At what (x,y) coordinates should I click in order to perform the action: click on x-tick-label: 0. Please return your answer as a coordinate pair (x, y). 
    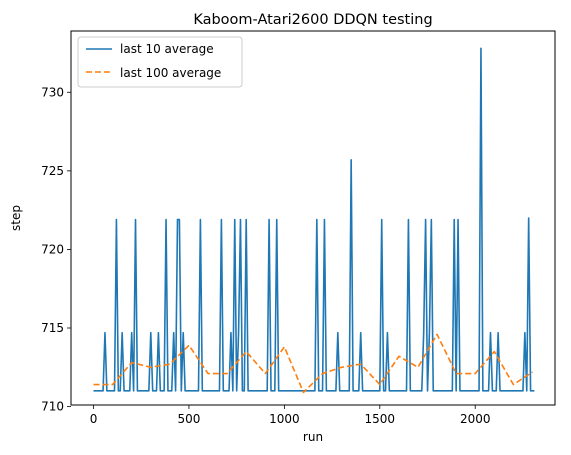
    Looking at the image, I should click on (94, 419).